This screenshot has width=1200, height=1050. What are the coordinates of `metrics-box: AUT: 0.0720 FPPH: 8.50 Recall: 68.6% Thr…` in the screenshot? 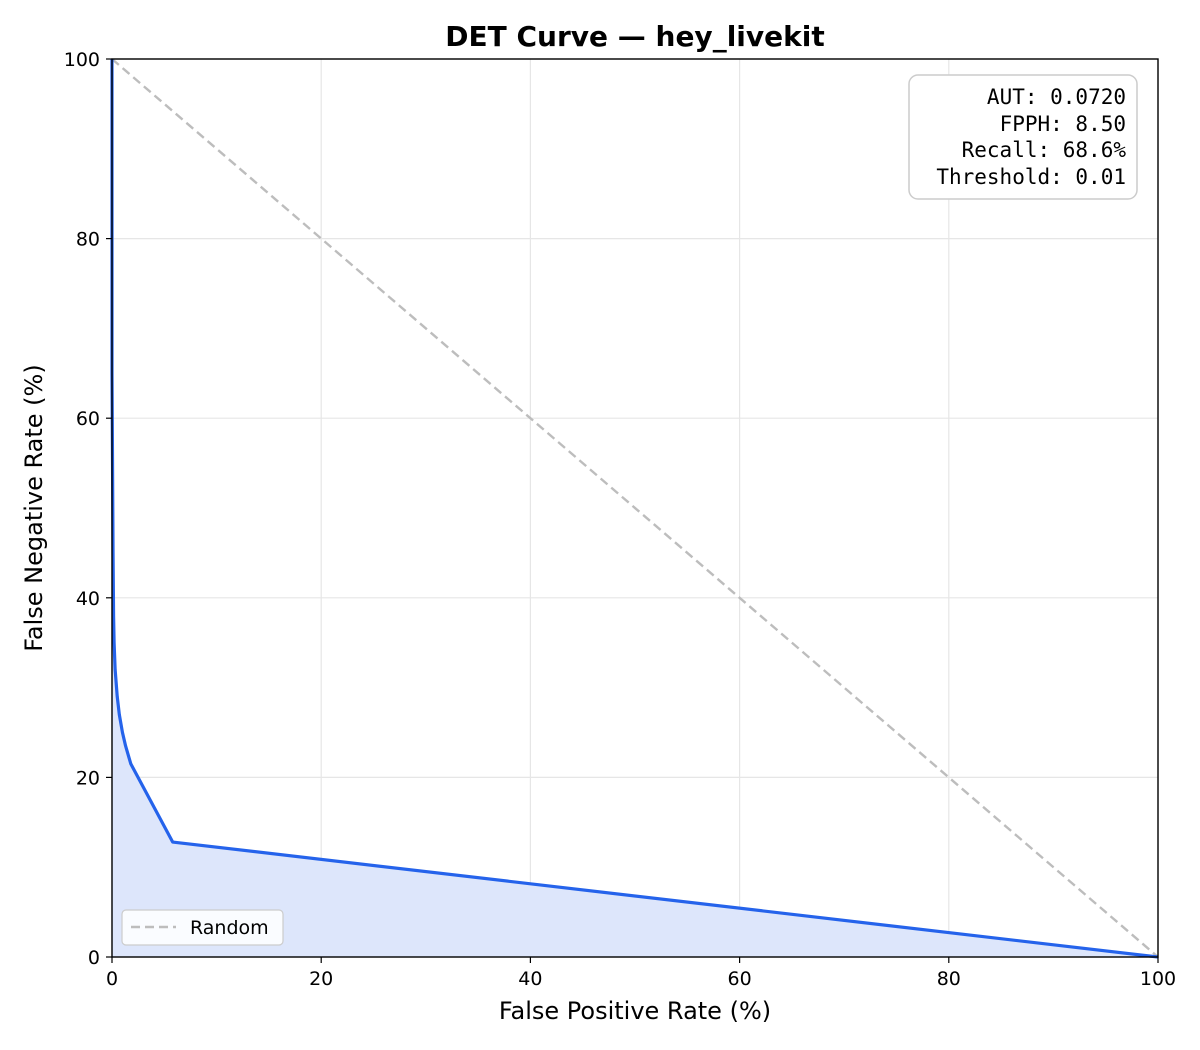 It's located at (1023, 137).